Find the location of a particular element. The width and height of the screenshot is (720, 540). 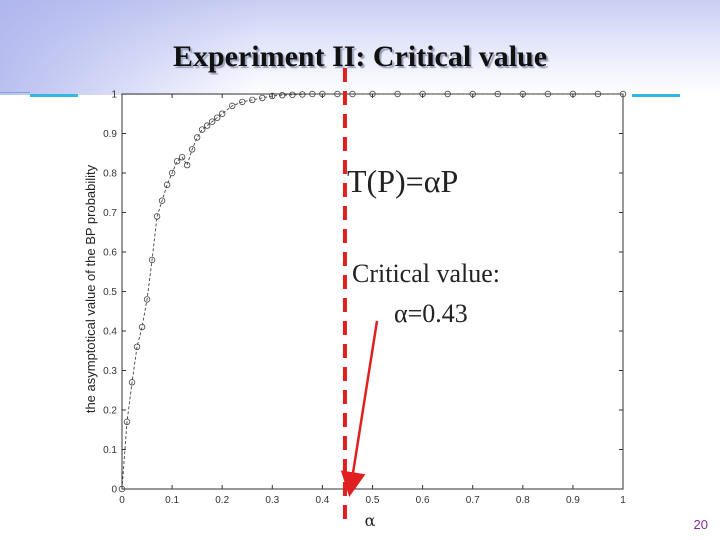

critical-value-number: α=0.43 is located at coordinates (431, 313).